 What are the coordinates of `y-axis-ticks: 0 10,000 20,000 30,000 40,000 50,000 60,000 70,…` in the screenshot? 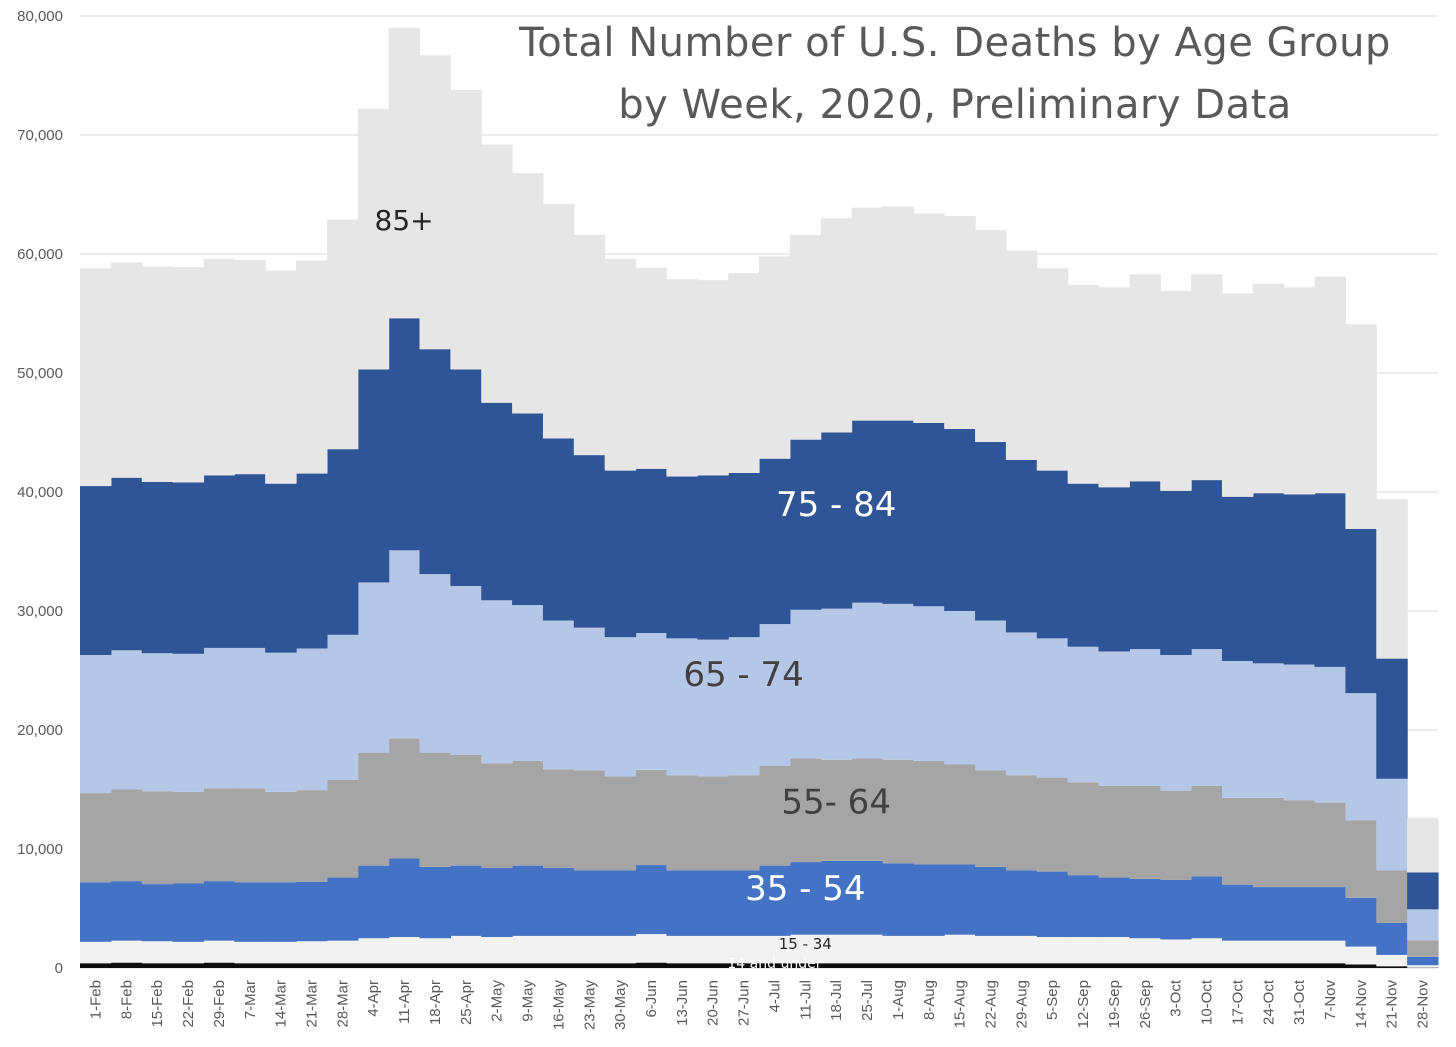 It's located at (40, 492).